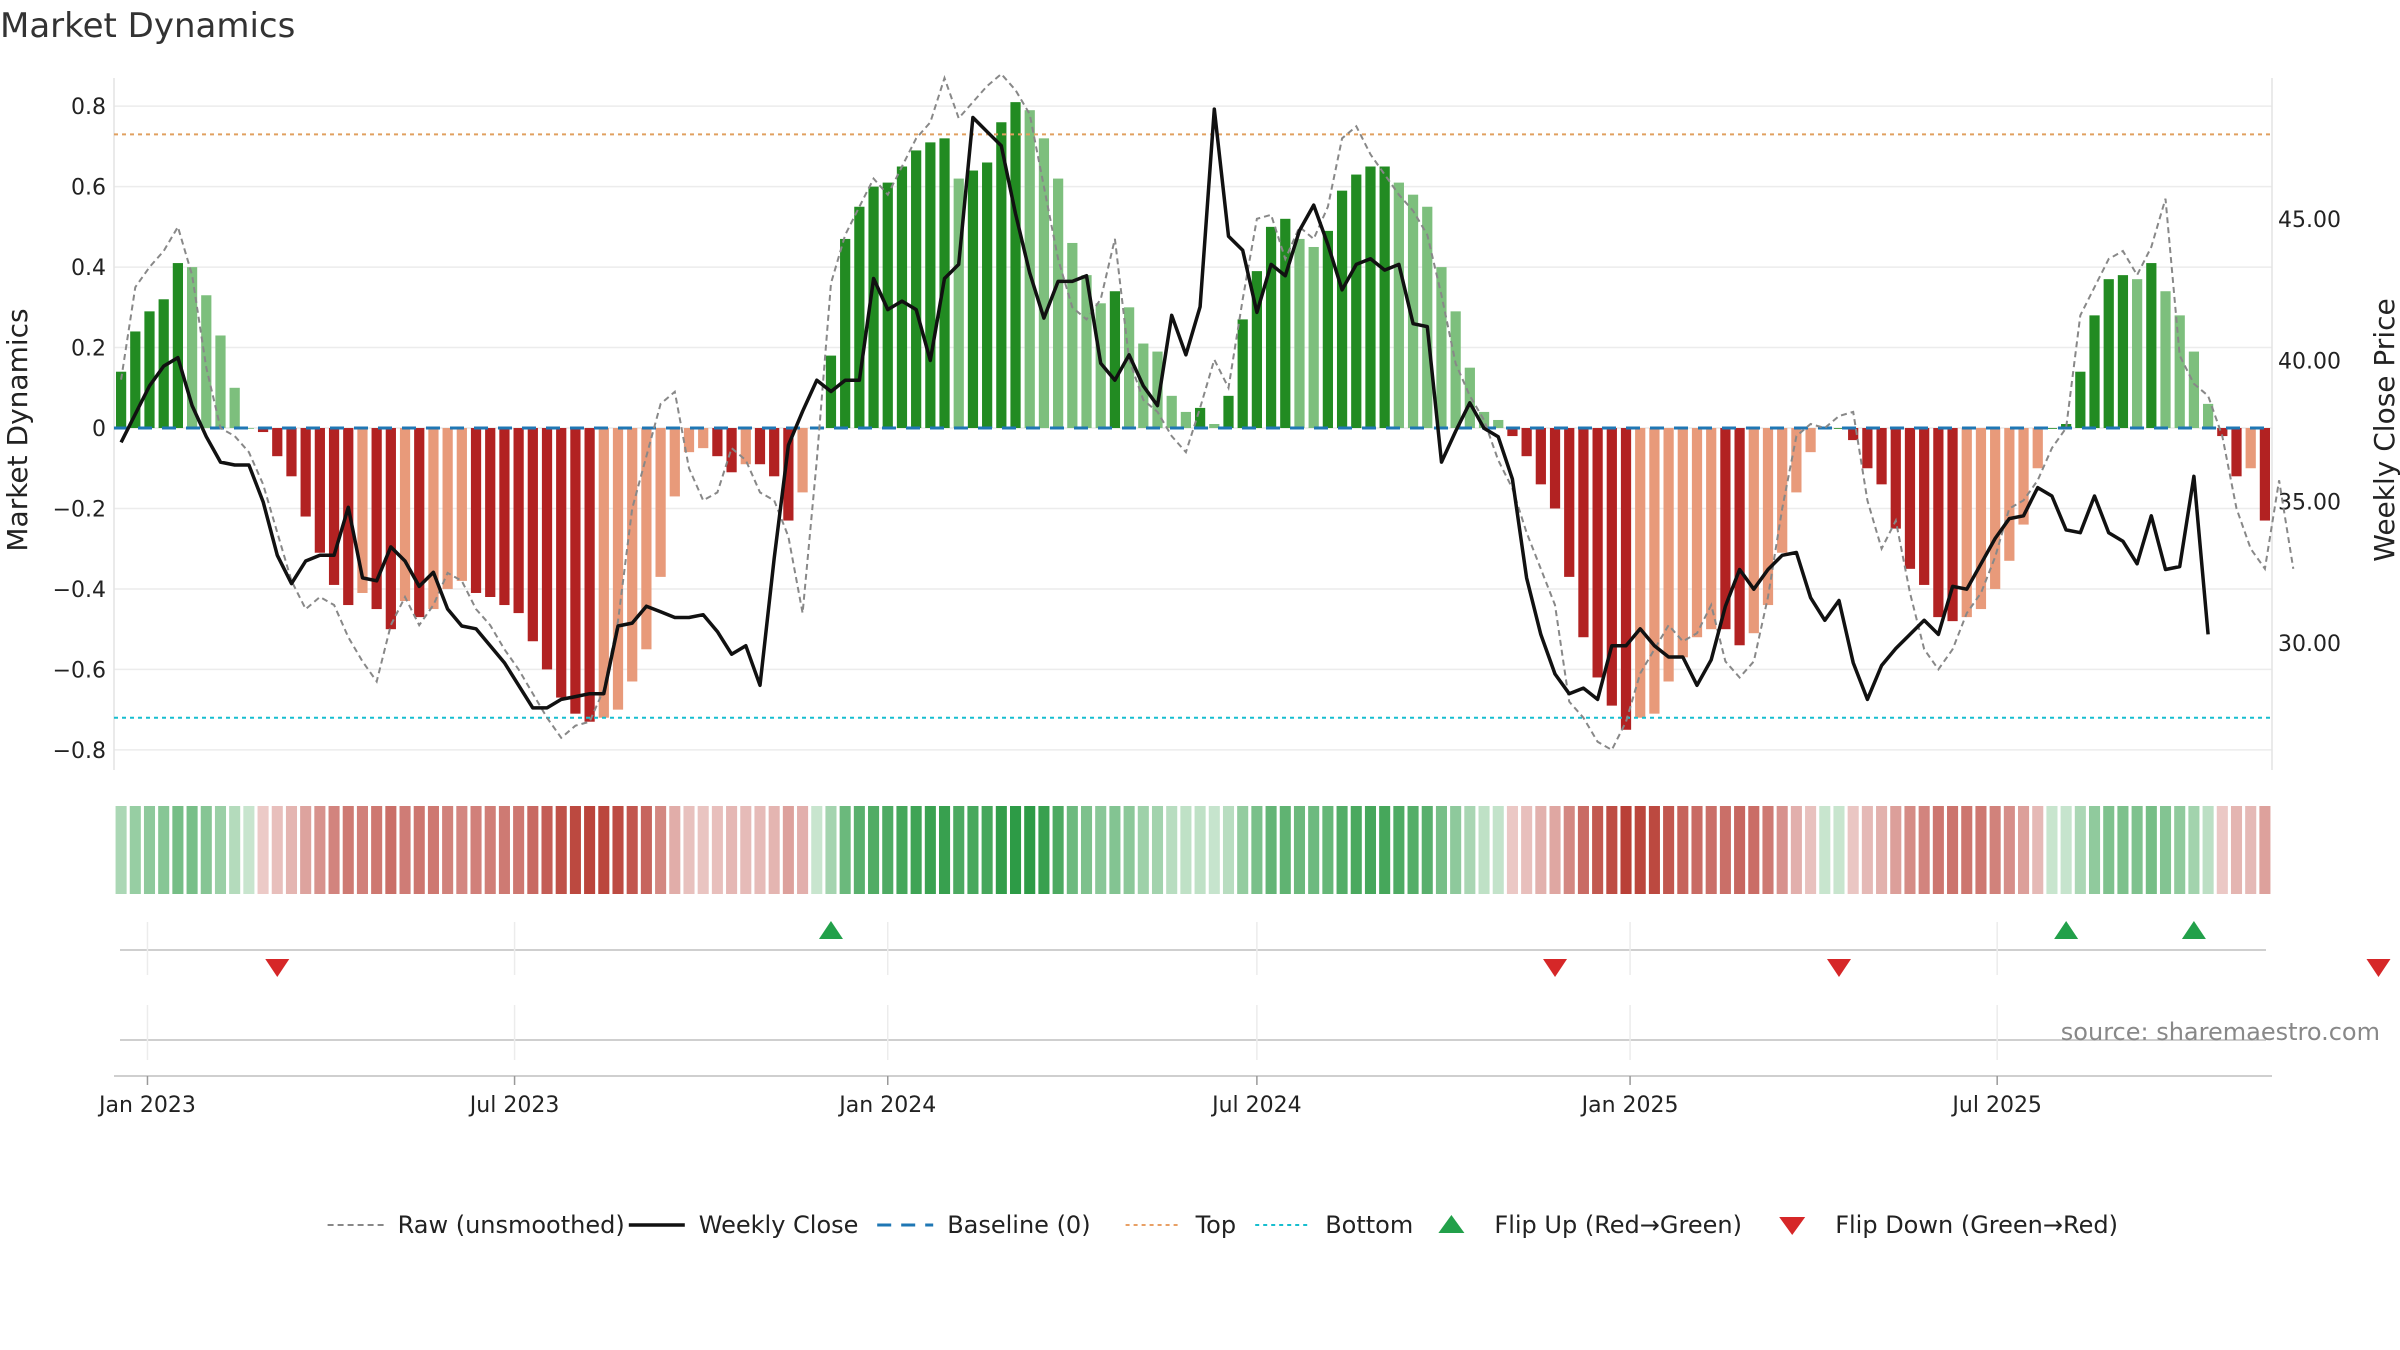 The width and height of the screenshot is (2400, 1350). I want to click on legend-label: Baseline (0), so click(1018, 1225).